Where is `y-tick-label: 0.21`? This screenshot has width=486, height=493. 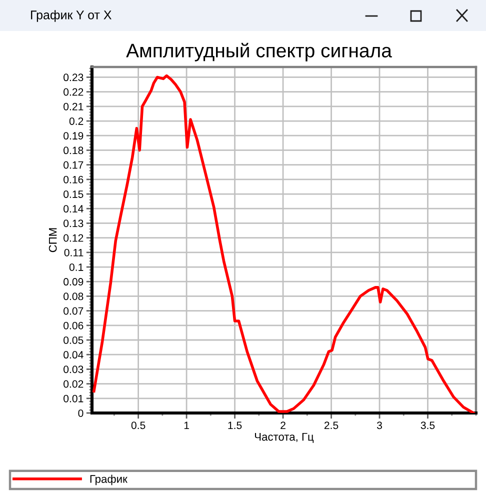 y-tick-label: 0.21 is located at coordinates (74, 106).